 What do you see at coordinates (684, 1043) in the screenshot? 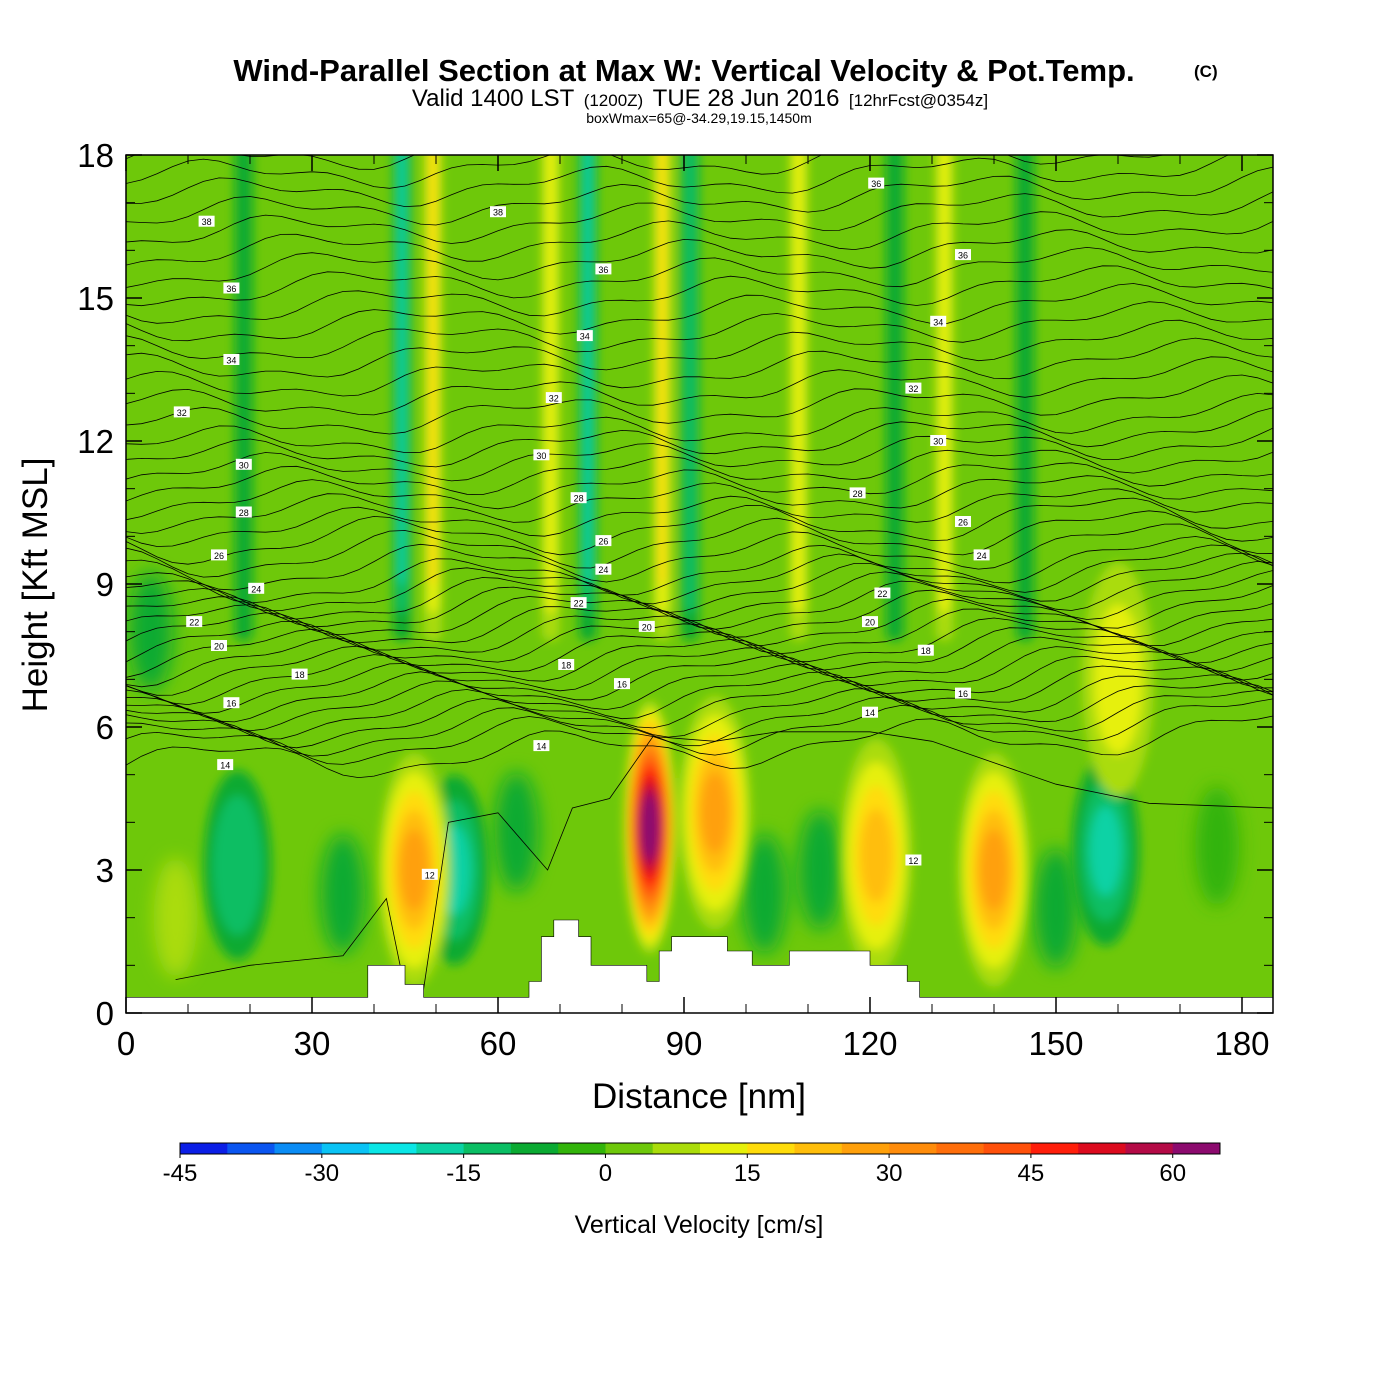
I see `x-tick-label: 90` at bounding box center [684, 1043].